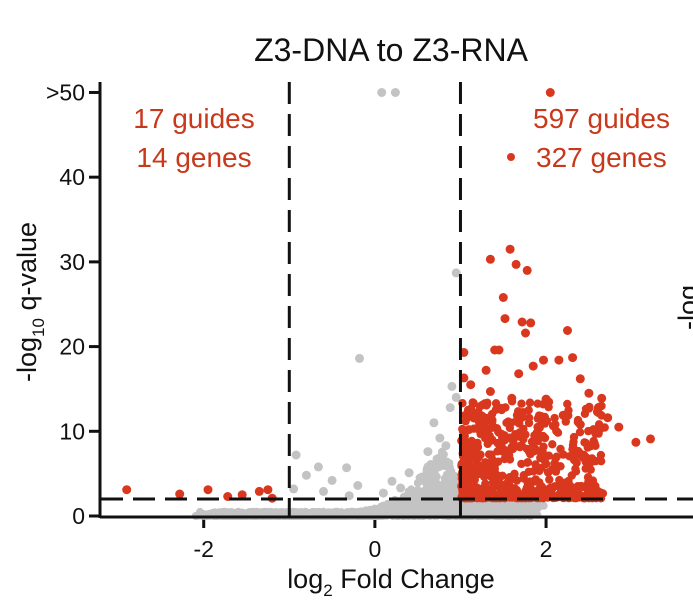 The width and height of the screenshot is (693, 601). I want to click on chart-title: Z3-DNA to Z3-RNA, so click(391, 50).